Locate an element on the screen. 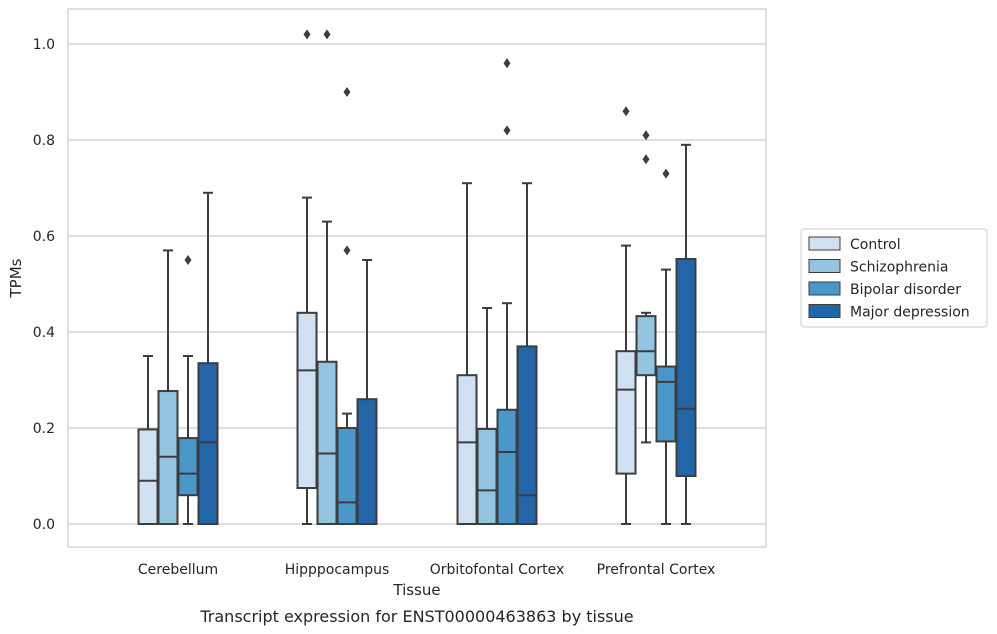 Image resolution: width=997 pixels, height=634 pixels. y-tick-label: 0.2 is located at coordinates (44, 429).